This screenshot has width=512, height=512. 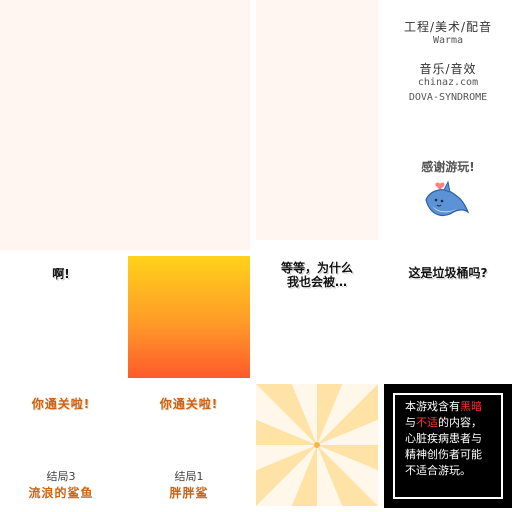 I want to click on ending-1-name: 胖胖鲨, so click(x=189, y=492).